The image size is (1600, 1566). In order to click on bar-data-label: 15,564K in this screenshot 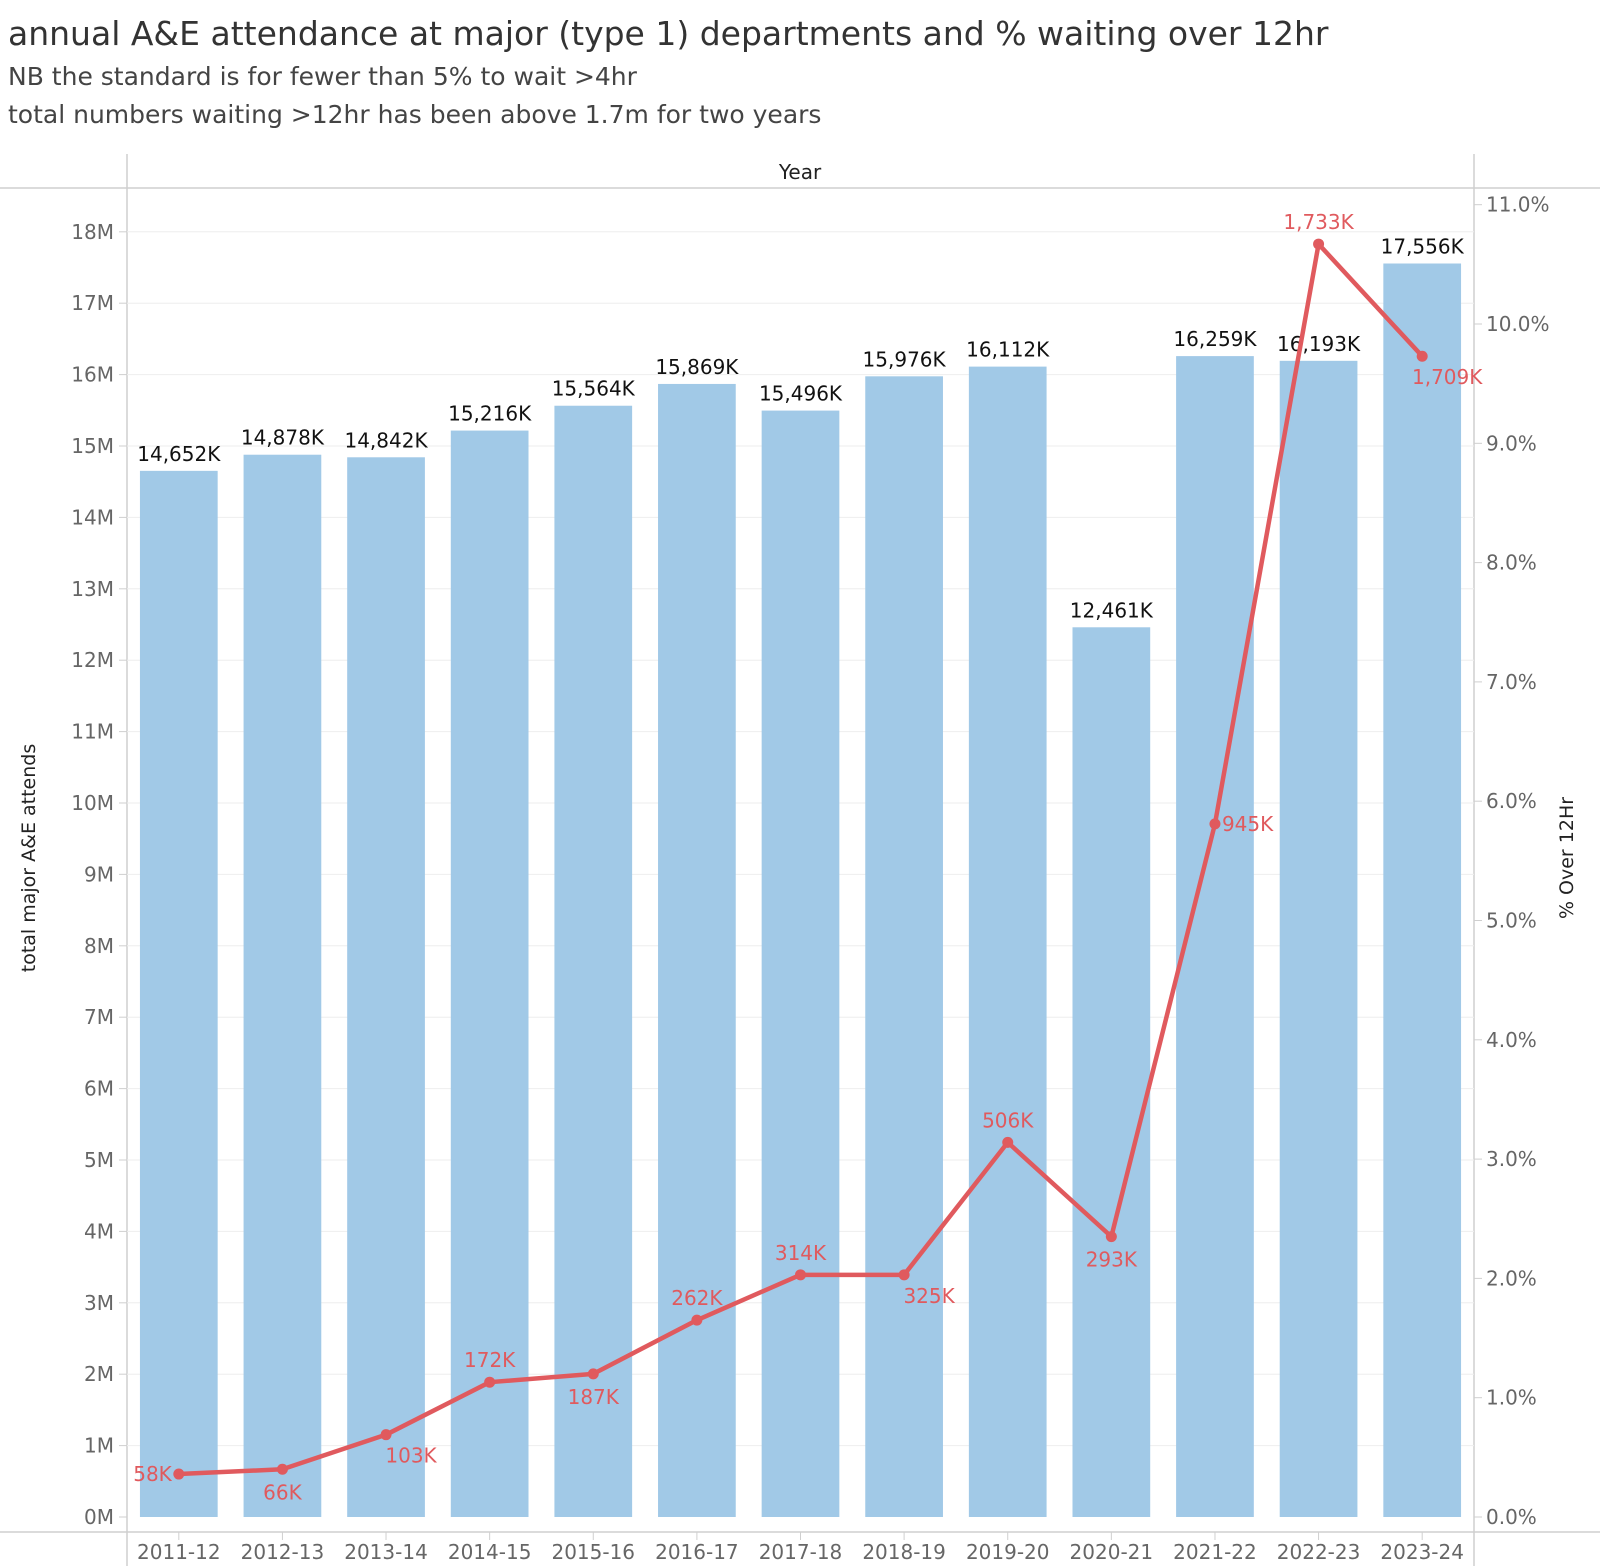, I will do `click(594, 389)`.